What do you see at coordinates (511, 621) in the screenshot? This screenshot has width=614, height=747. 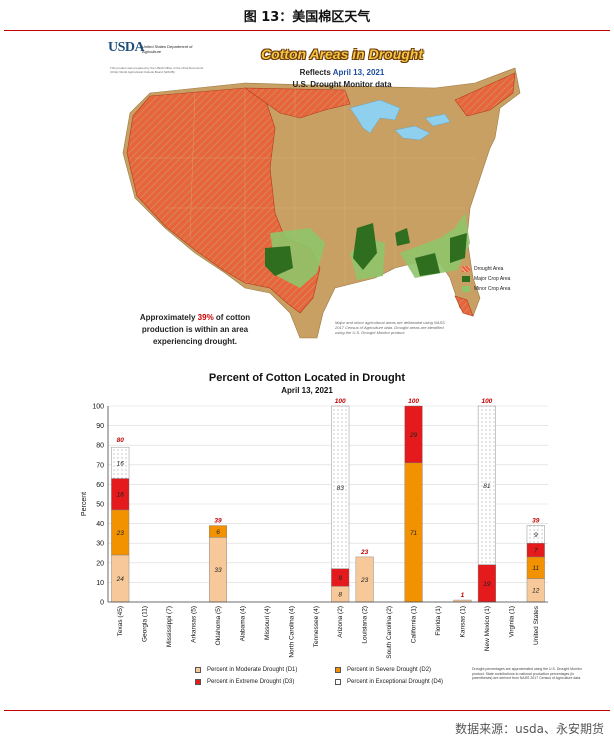 I see `x-tick-label: Virginia (1)` at bounding box center [511, 621].